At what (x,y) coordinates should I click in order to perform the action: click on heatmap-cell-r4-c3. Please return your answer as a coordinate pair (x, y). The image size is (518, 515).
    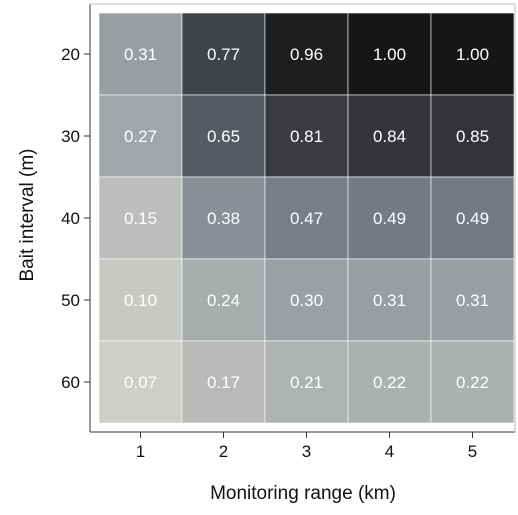
    Looking at the image, I should click on (306, 300).